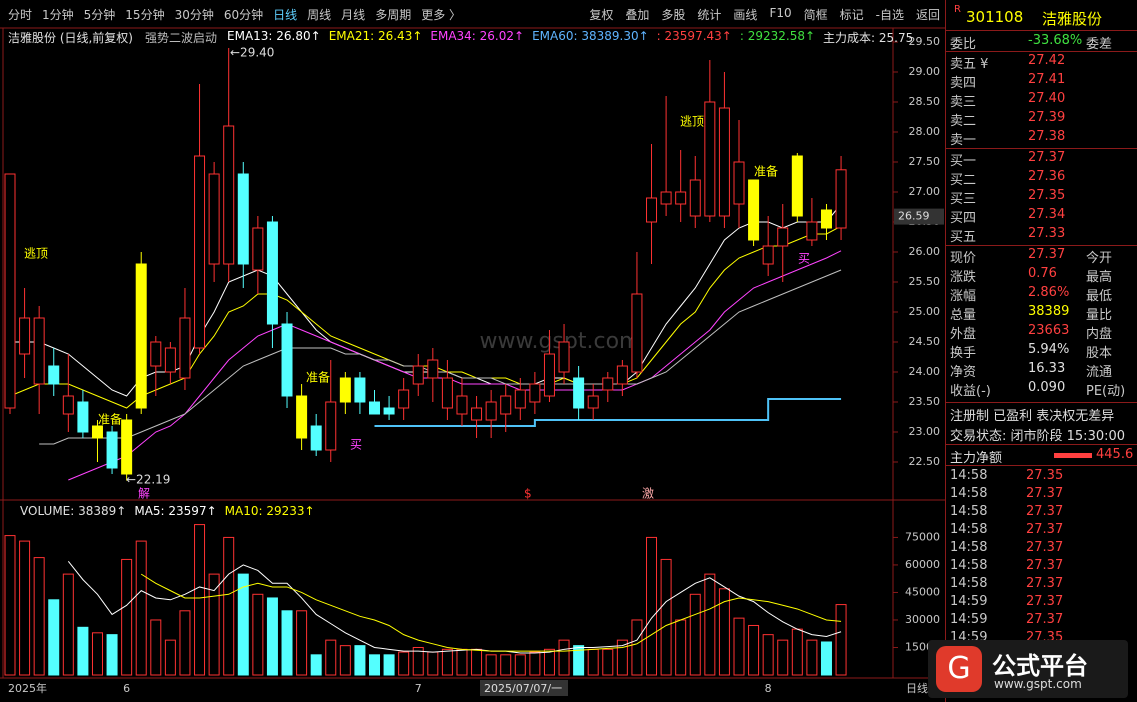 This screenshot has width=1137, height=702. What do you see at coordinates (145, 15) in the screenshot?
I see `toolbar-tab: 15分钟` at bounding box center [145, 15].